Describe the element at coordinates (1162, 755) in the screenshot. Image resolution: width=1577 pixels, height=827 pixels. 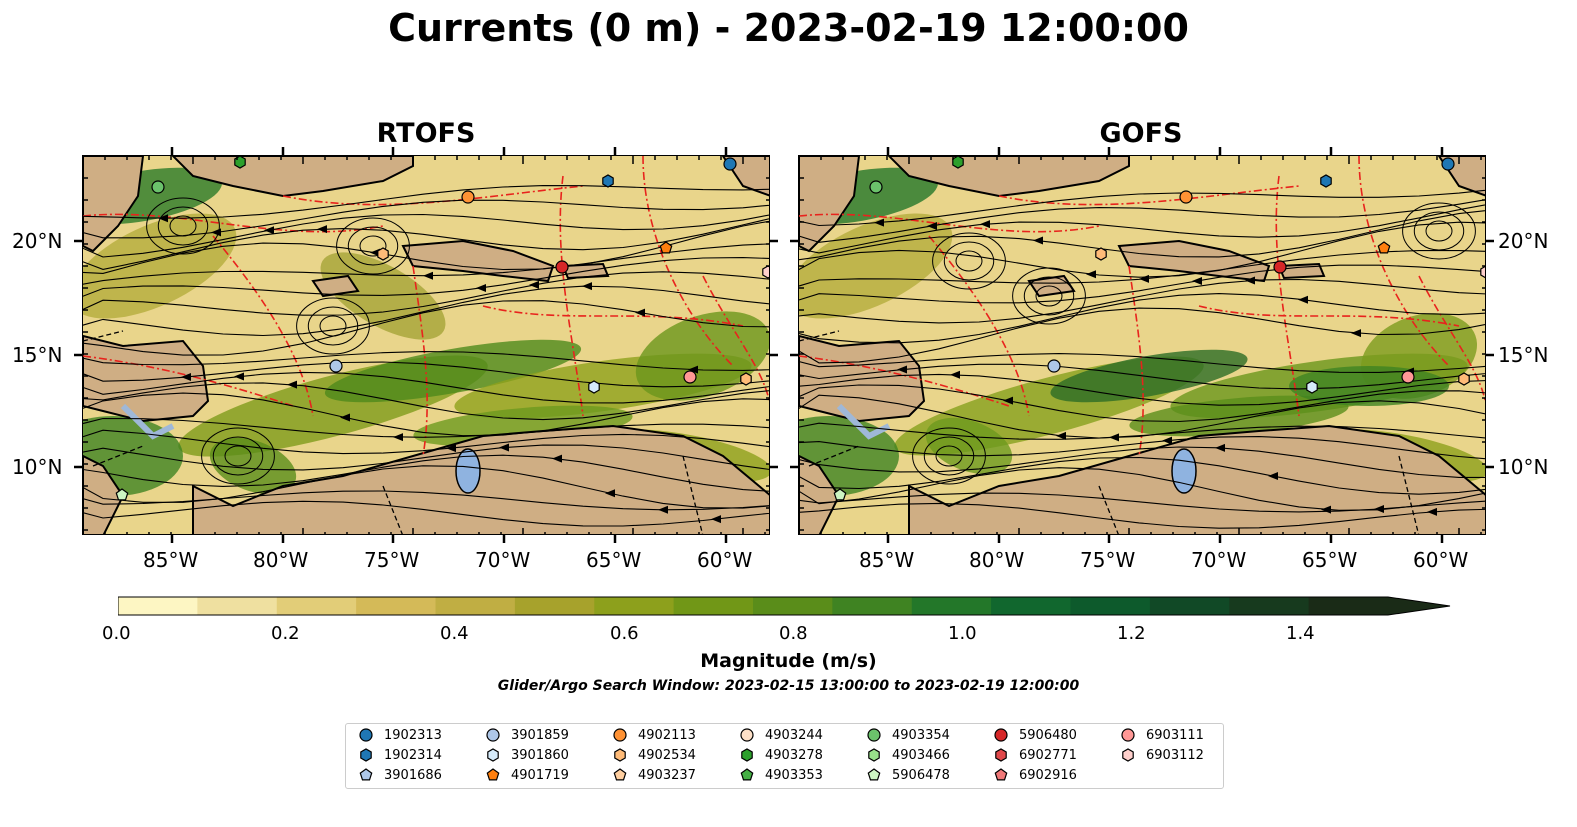
I see `legend-item-6903112: 6903112` at that location.